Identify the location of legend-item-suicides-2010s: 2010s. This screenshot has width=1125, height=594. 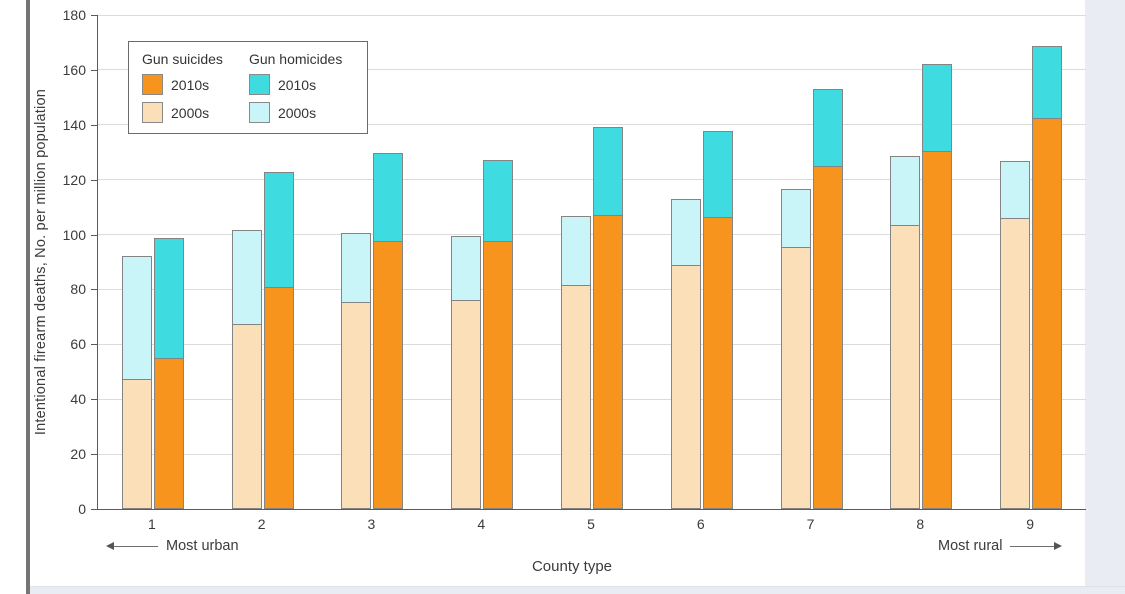
(182, 84).